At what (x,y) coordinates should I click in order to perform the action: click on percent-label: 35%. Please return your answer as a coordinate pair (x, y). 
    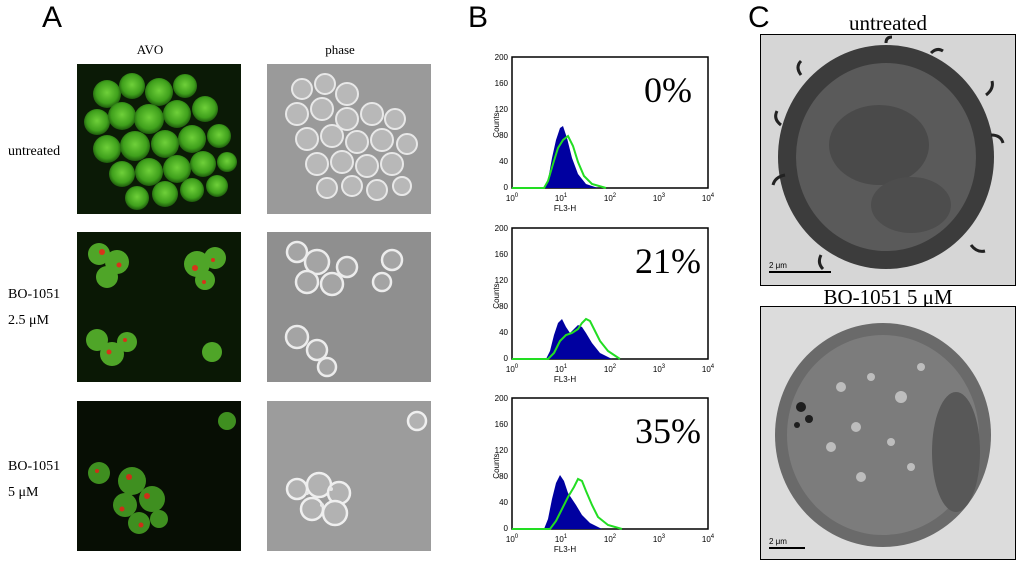
    Looking at the image, I should click on (668, 431).